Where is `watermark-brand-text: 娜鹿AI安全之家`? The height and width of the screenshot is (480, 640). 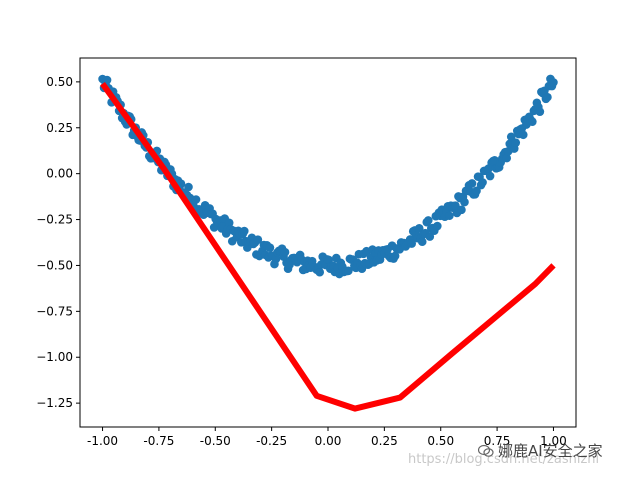 watermark-brand-text: 娜鹿AI安全之家 is located at coordinates (550, 451).